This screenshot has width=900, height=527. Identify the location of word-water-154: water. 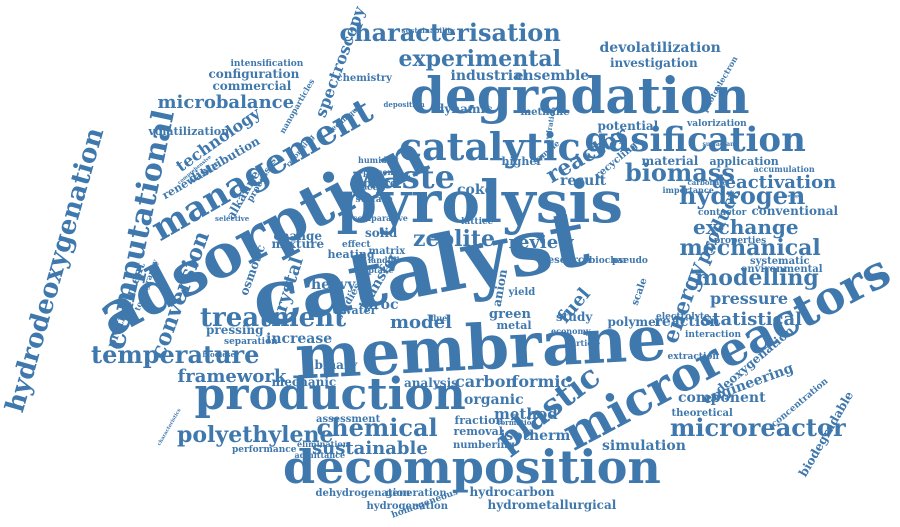
(359, 310).